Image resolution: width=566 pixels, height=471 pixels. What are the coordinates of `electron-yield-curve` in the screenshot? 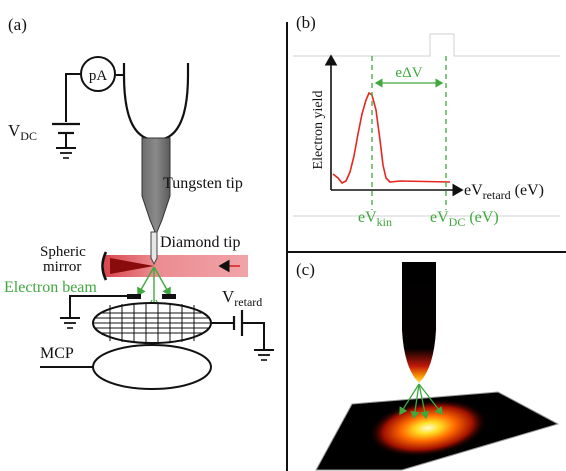 It's located at (391, 138).